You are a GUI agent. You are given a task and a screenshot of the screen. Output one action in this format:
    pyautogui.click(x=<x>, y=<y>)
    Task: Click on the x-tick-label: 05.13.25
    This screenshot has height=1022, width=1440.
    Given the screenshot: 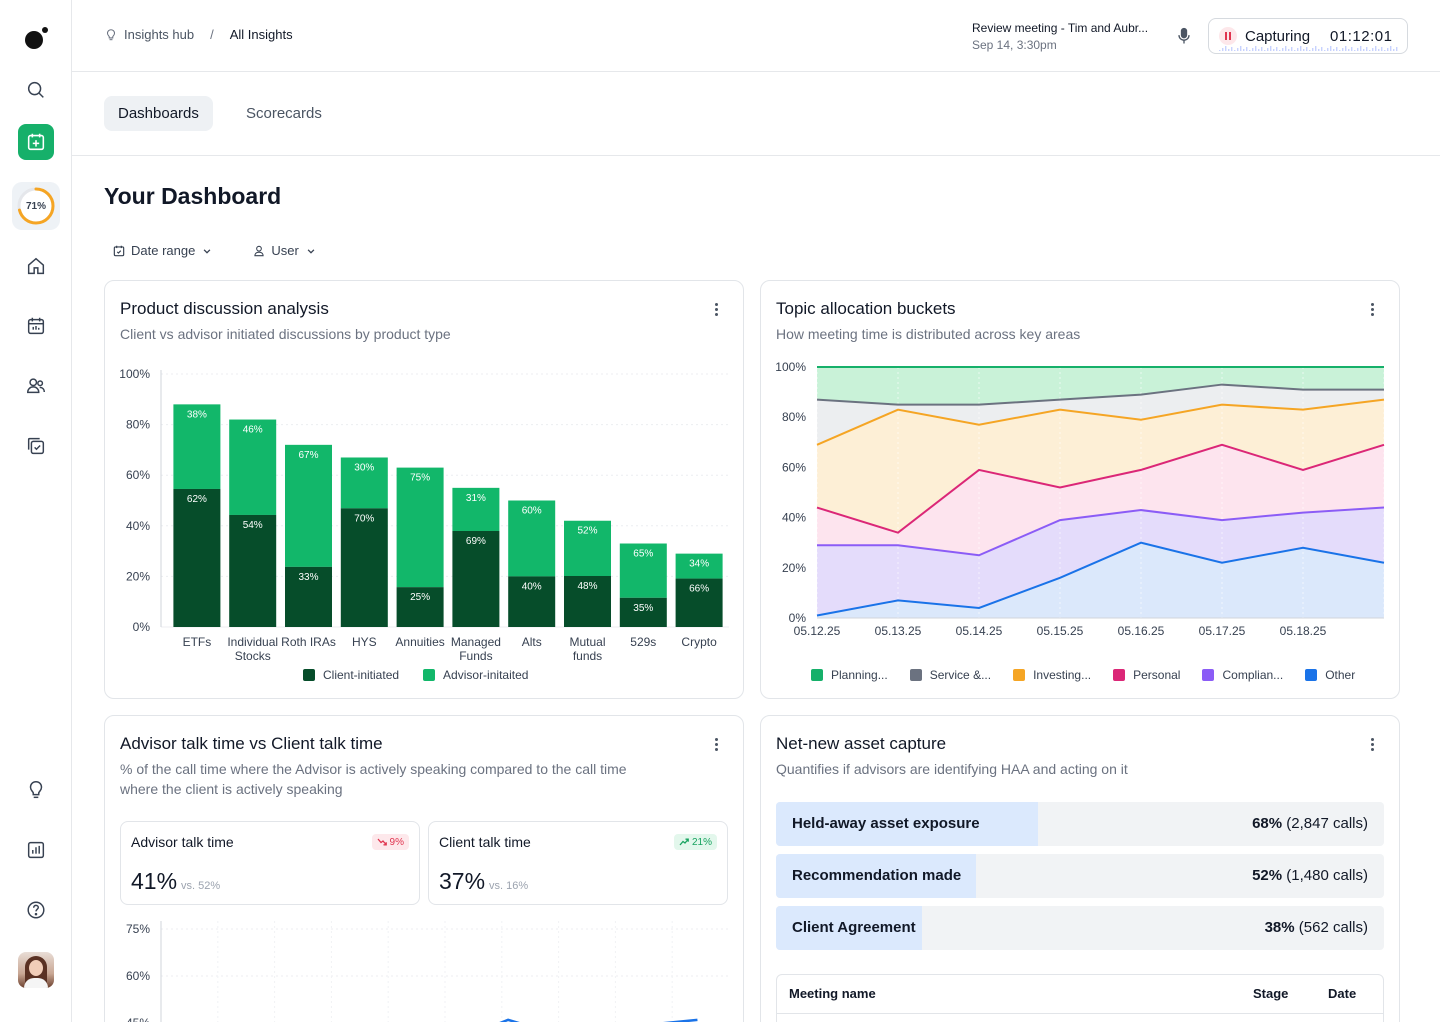 What is the action you would take?
    pyautogui.click(x=898, y=631)
    